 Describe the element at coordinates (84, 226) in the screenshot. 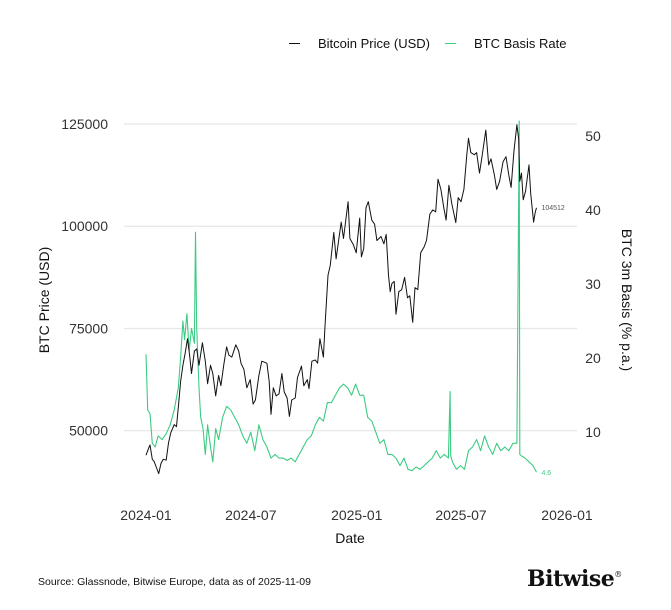

I see `y-left-tick: 100000` at that location.